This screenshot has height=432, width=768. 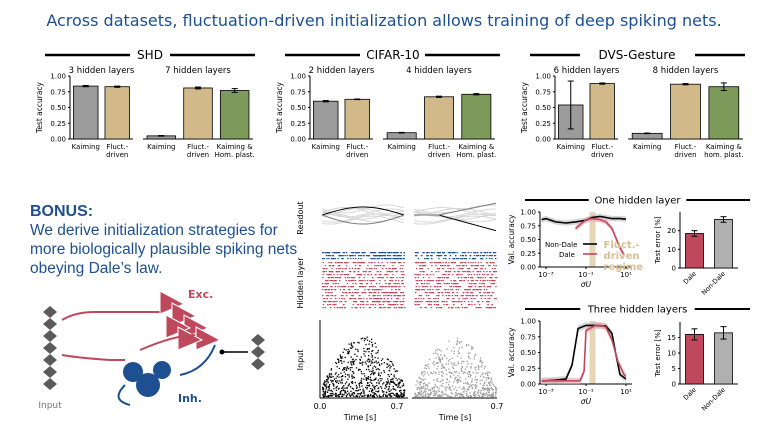 What do you see at coordinates (235, 147) in the screenshot?
I see `x-tick-label: Kaiming &` at bounding box center [235, 147].